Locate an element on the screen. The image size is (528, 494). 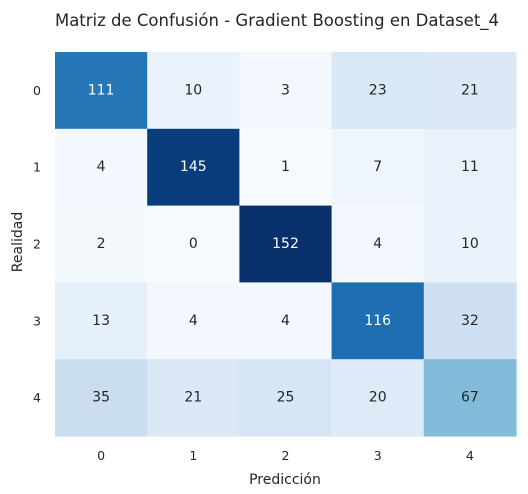
y-axis-label: Realidad is located at coordinates (18, 242).